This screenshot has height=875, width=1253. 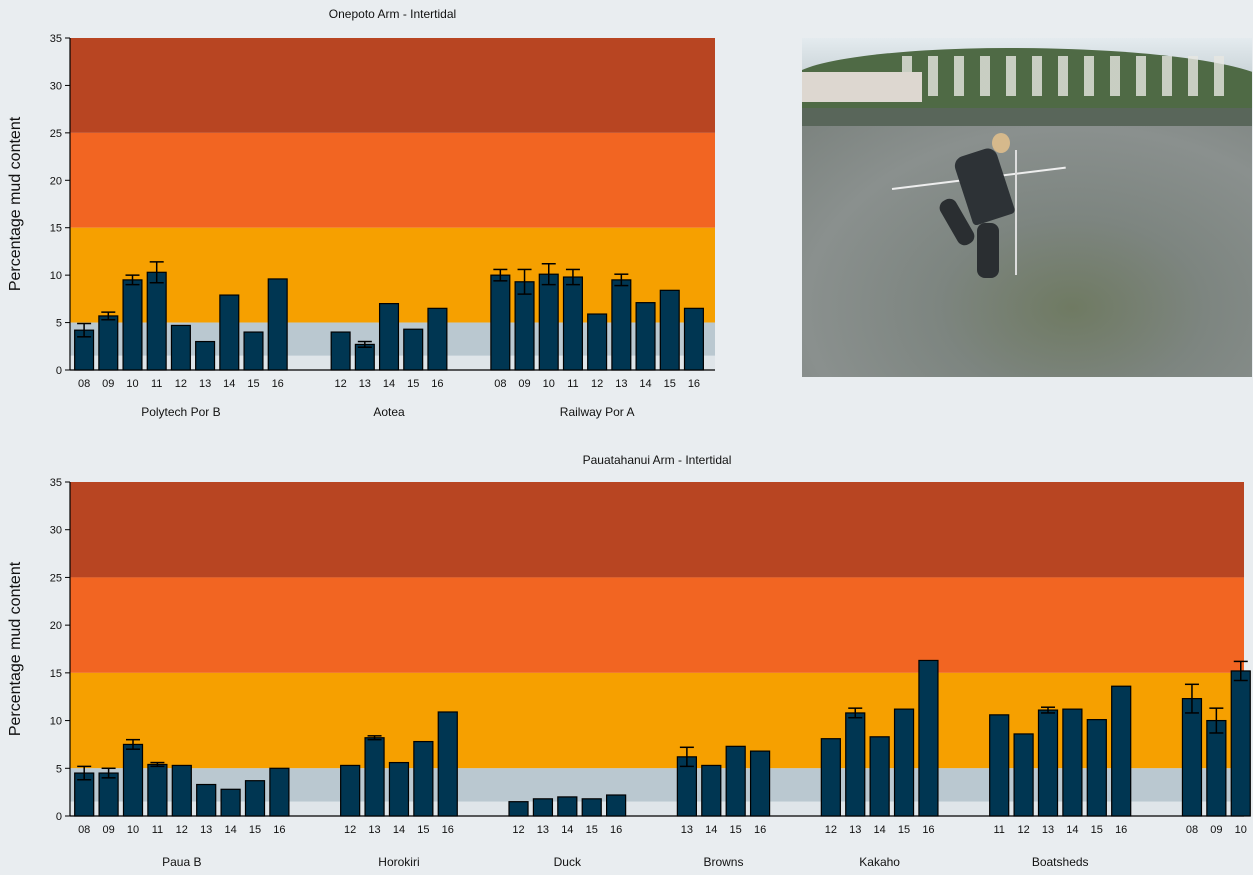 I want to click on chart1-ytick-label: 35, so click(x=56, y=39).